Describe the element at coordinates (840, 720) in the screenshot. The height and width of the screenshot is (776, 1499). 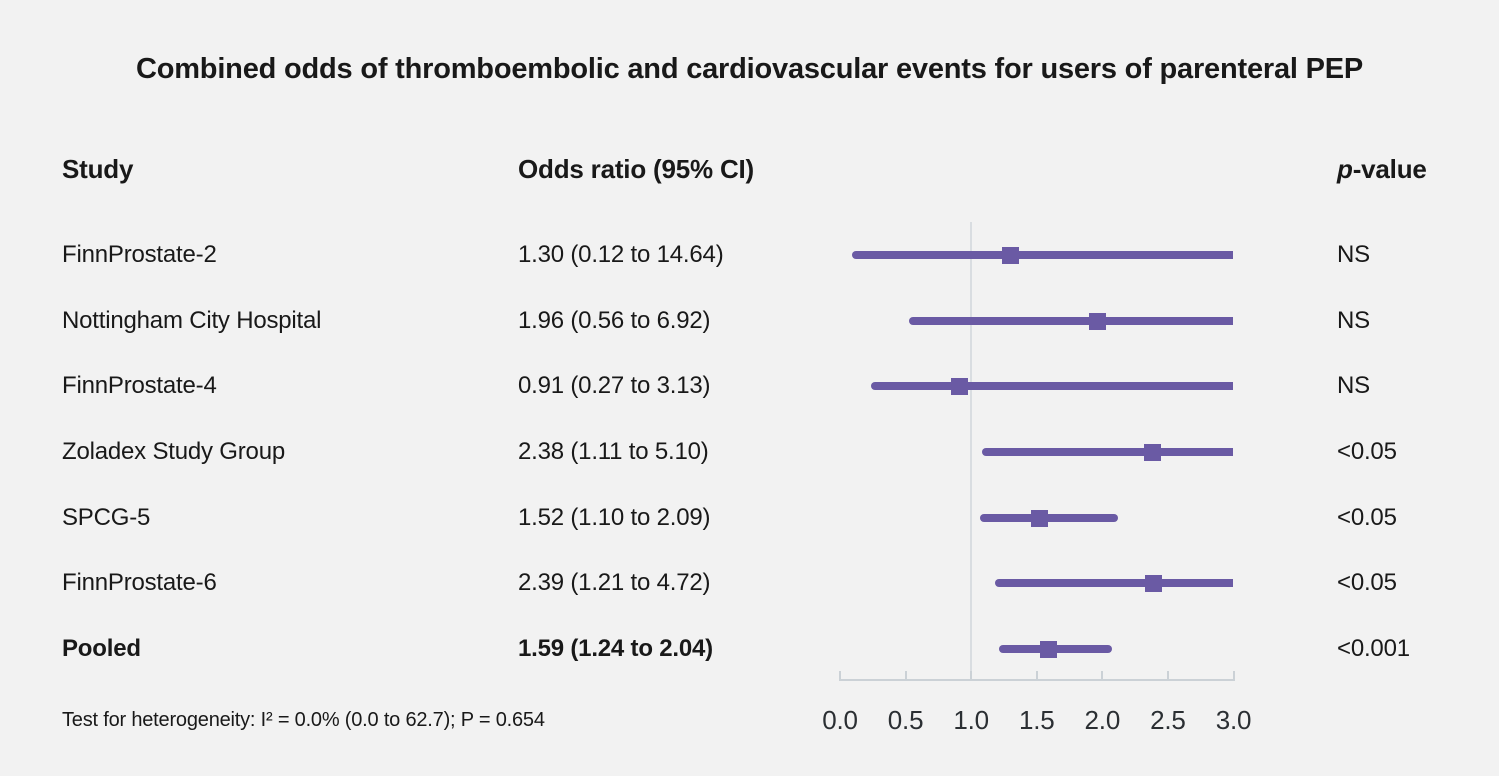
I see `x-axis-tick-label: 0.0` at that location.